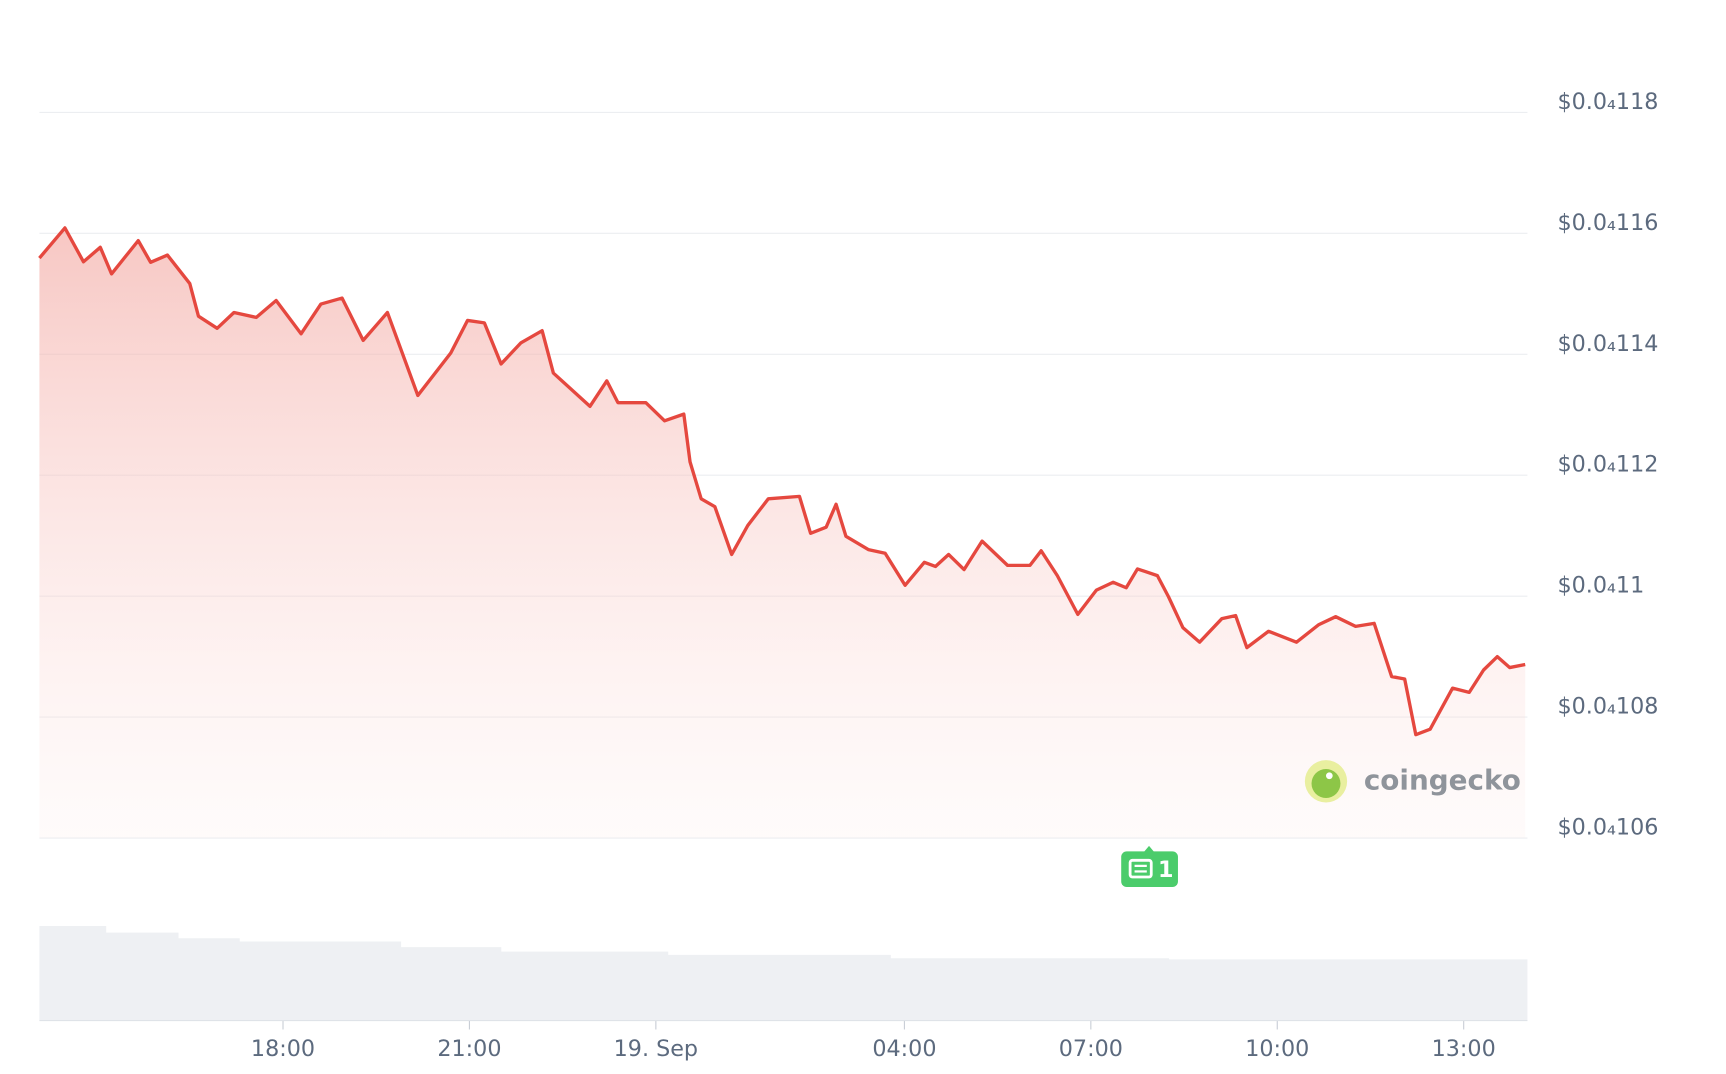 This screenshot has height=1074, width=1726. Describe the element at coordinates (1600, 586) in the screenshot. I see `y-tick-label: $0.0₄11` at that location.